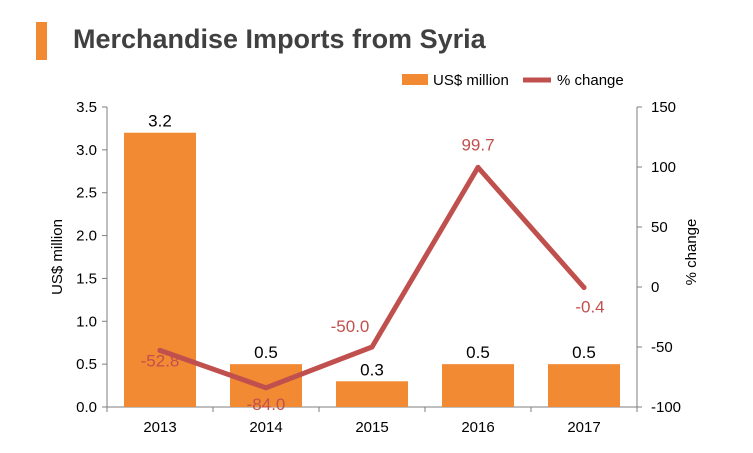 This screenshot has height=453, width=753. What do you see at coordinates (513, 80) in the screenshot?
I see `legend: US$ million % change` at bounding box center [513, 80].